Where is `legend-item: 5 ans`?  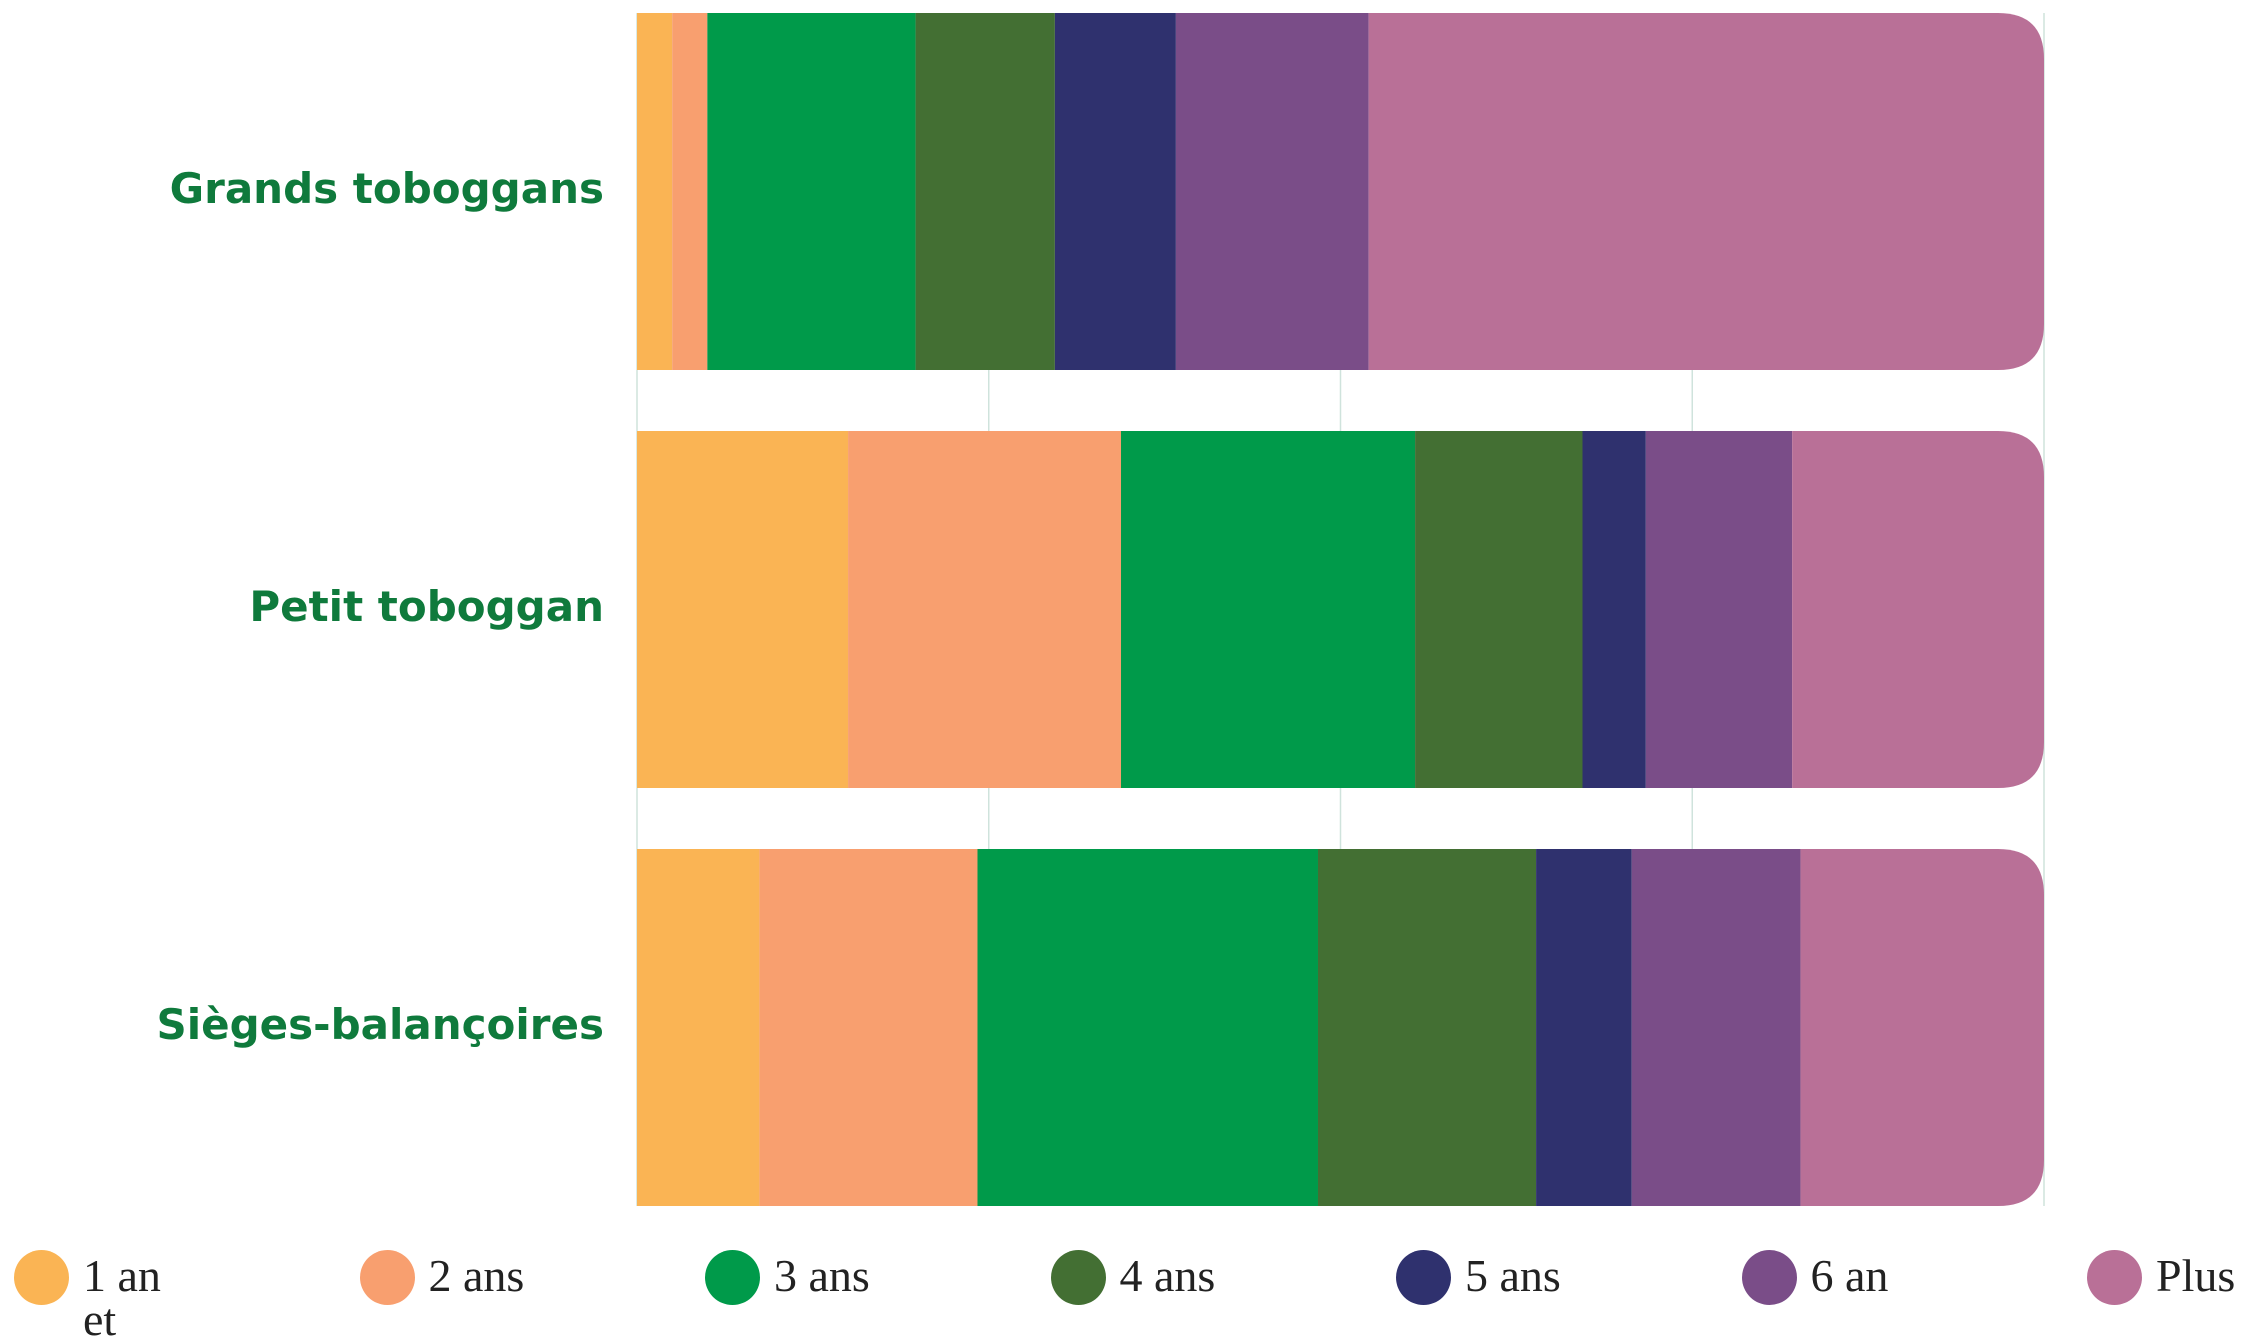 legend-item: 5 ans is located at coordinates (1485, 1275).